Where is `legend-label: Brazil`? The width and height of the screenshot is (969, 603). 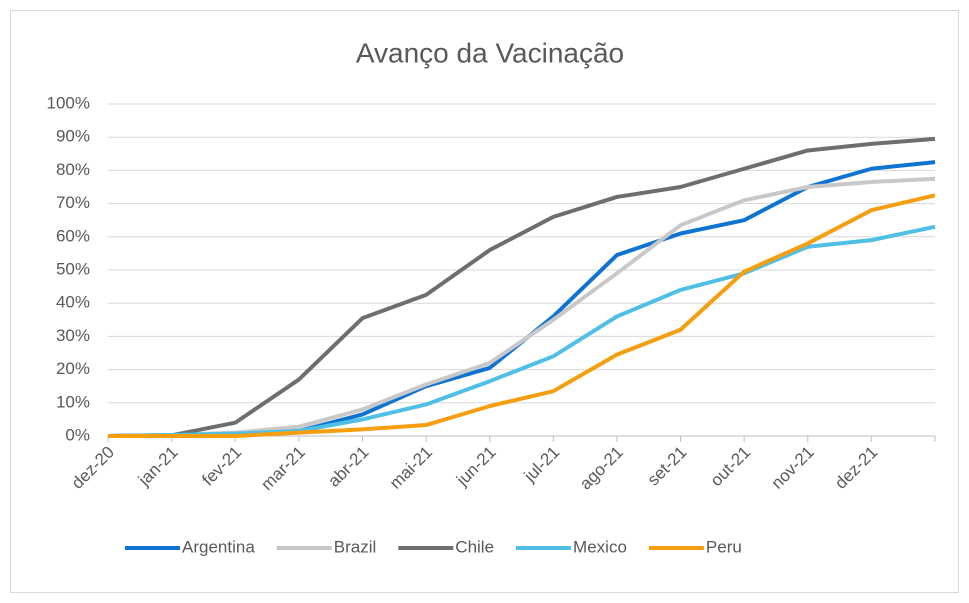
legend-label: Brazil is located at coordinates (355, 546).